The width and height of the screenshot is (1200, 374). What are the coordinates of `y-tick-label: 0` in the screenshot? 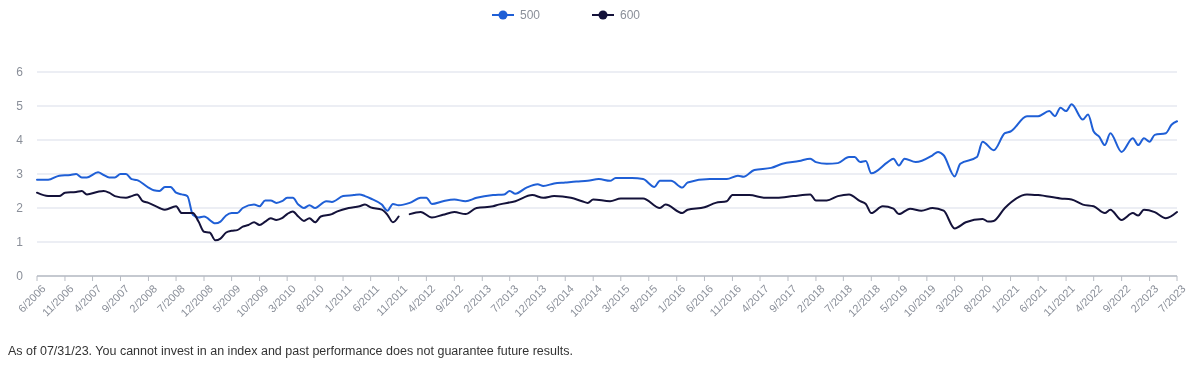 It's located at (20, 276).